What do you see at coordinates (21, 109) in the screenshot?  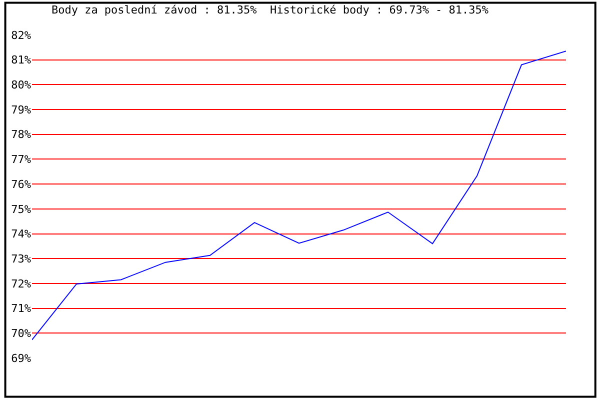 I see `y-tick-label: 79%` at bounding box center [21, 109].